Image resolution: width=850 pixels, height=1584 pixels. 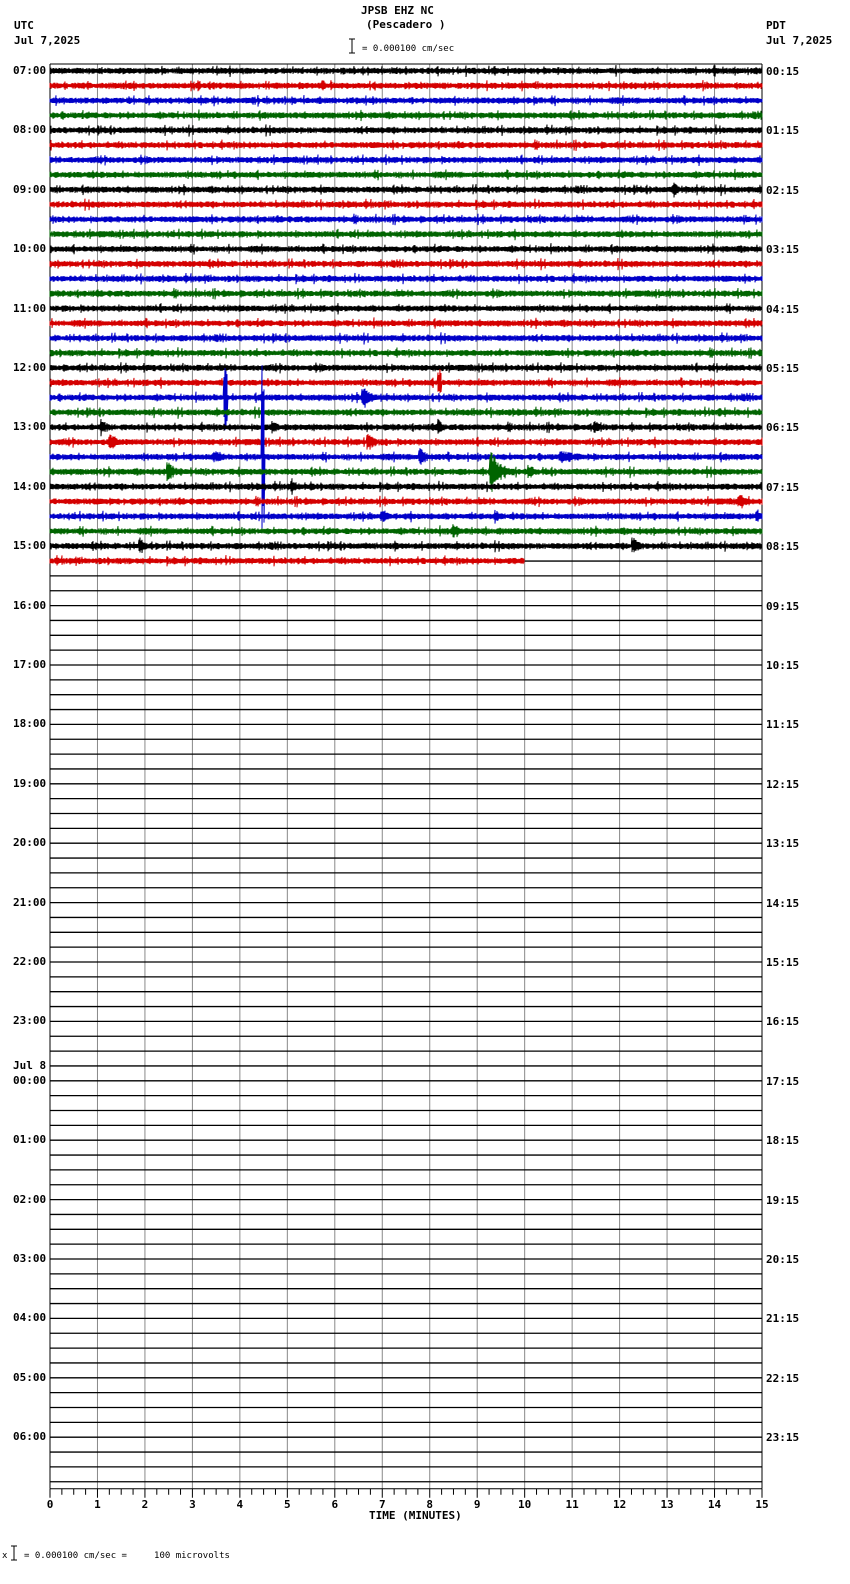 What do you see at coordinates (783, 368) in the screenshot?
I see `pdt-hour-label: 05:15` at bounding box center [783, 368].